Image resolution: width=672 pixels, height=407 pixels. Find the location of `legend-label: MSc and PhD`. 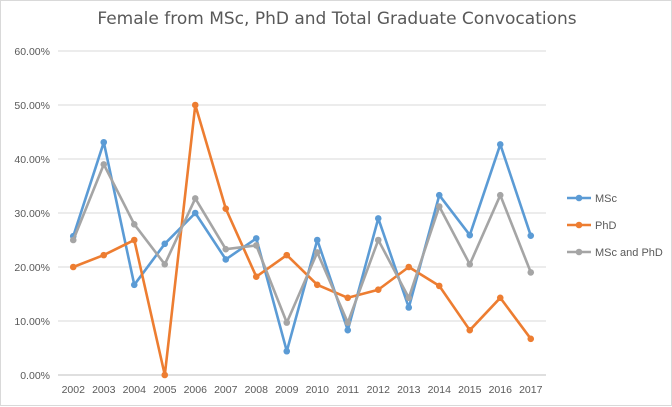

legend-label: MSc and PhD is located at coordinates (629, 253).